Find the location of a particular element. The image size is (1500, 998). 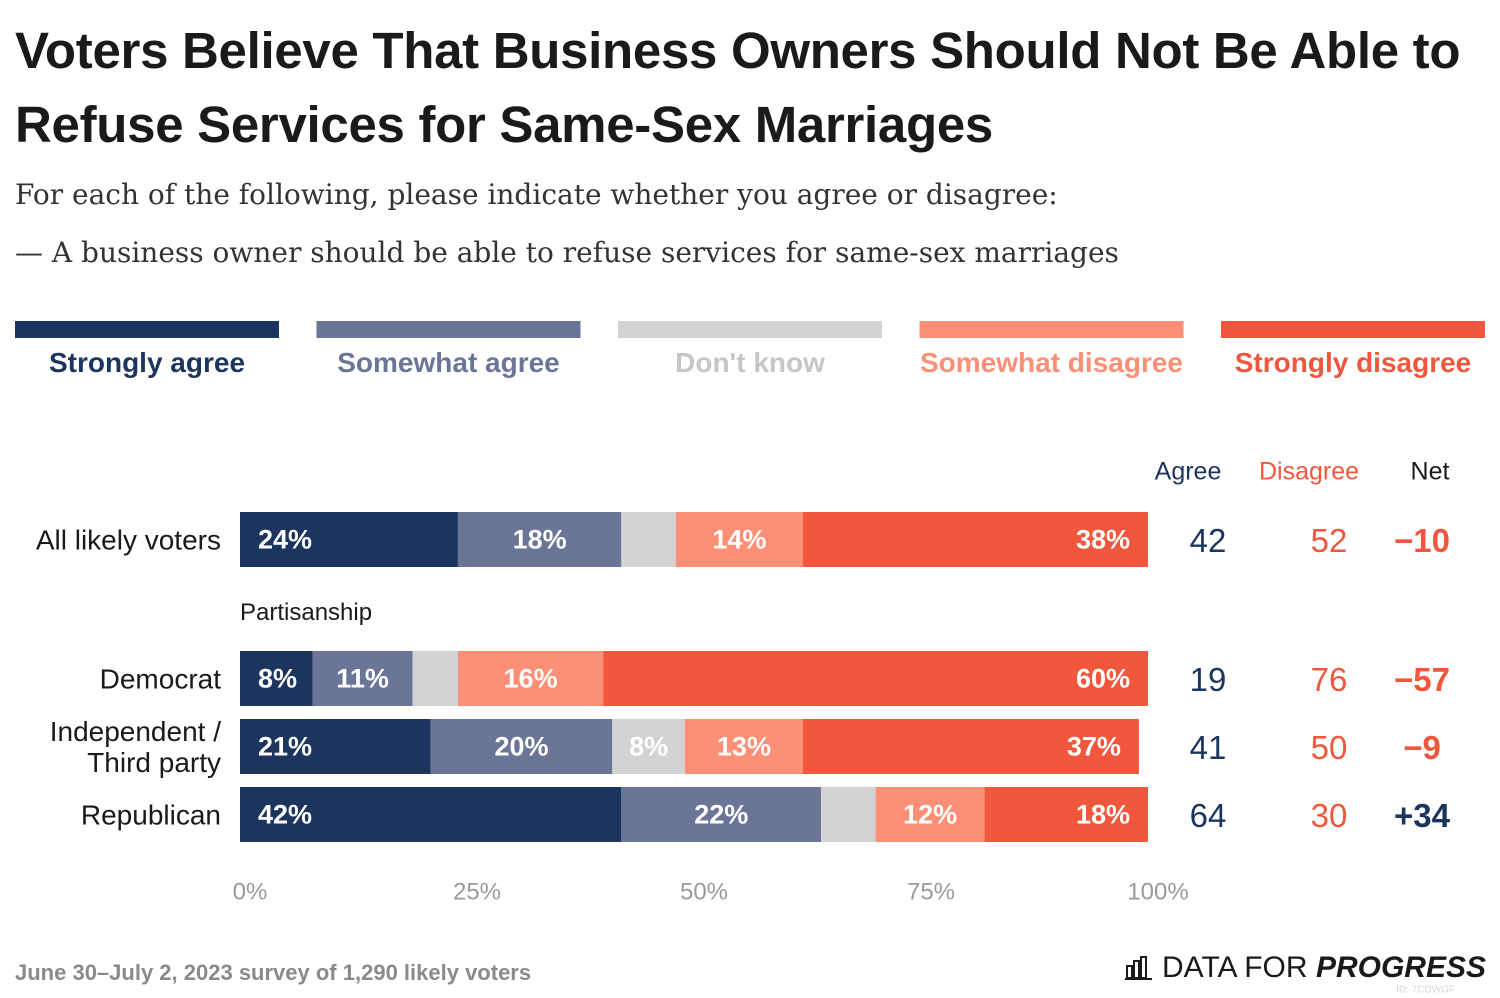

summary-value: 42 is located at coordinates (1208, 540).